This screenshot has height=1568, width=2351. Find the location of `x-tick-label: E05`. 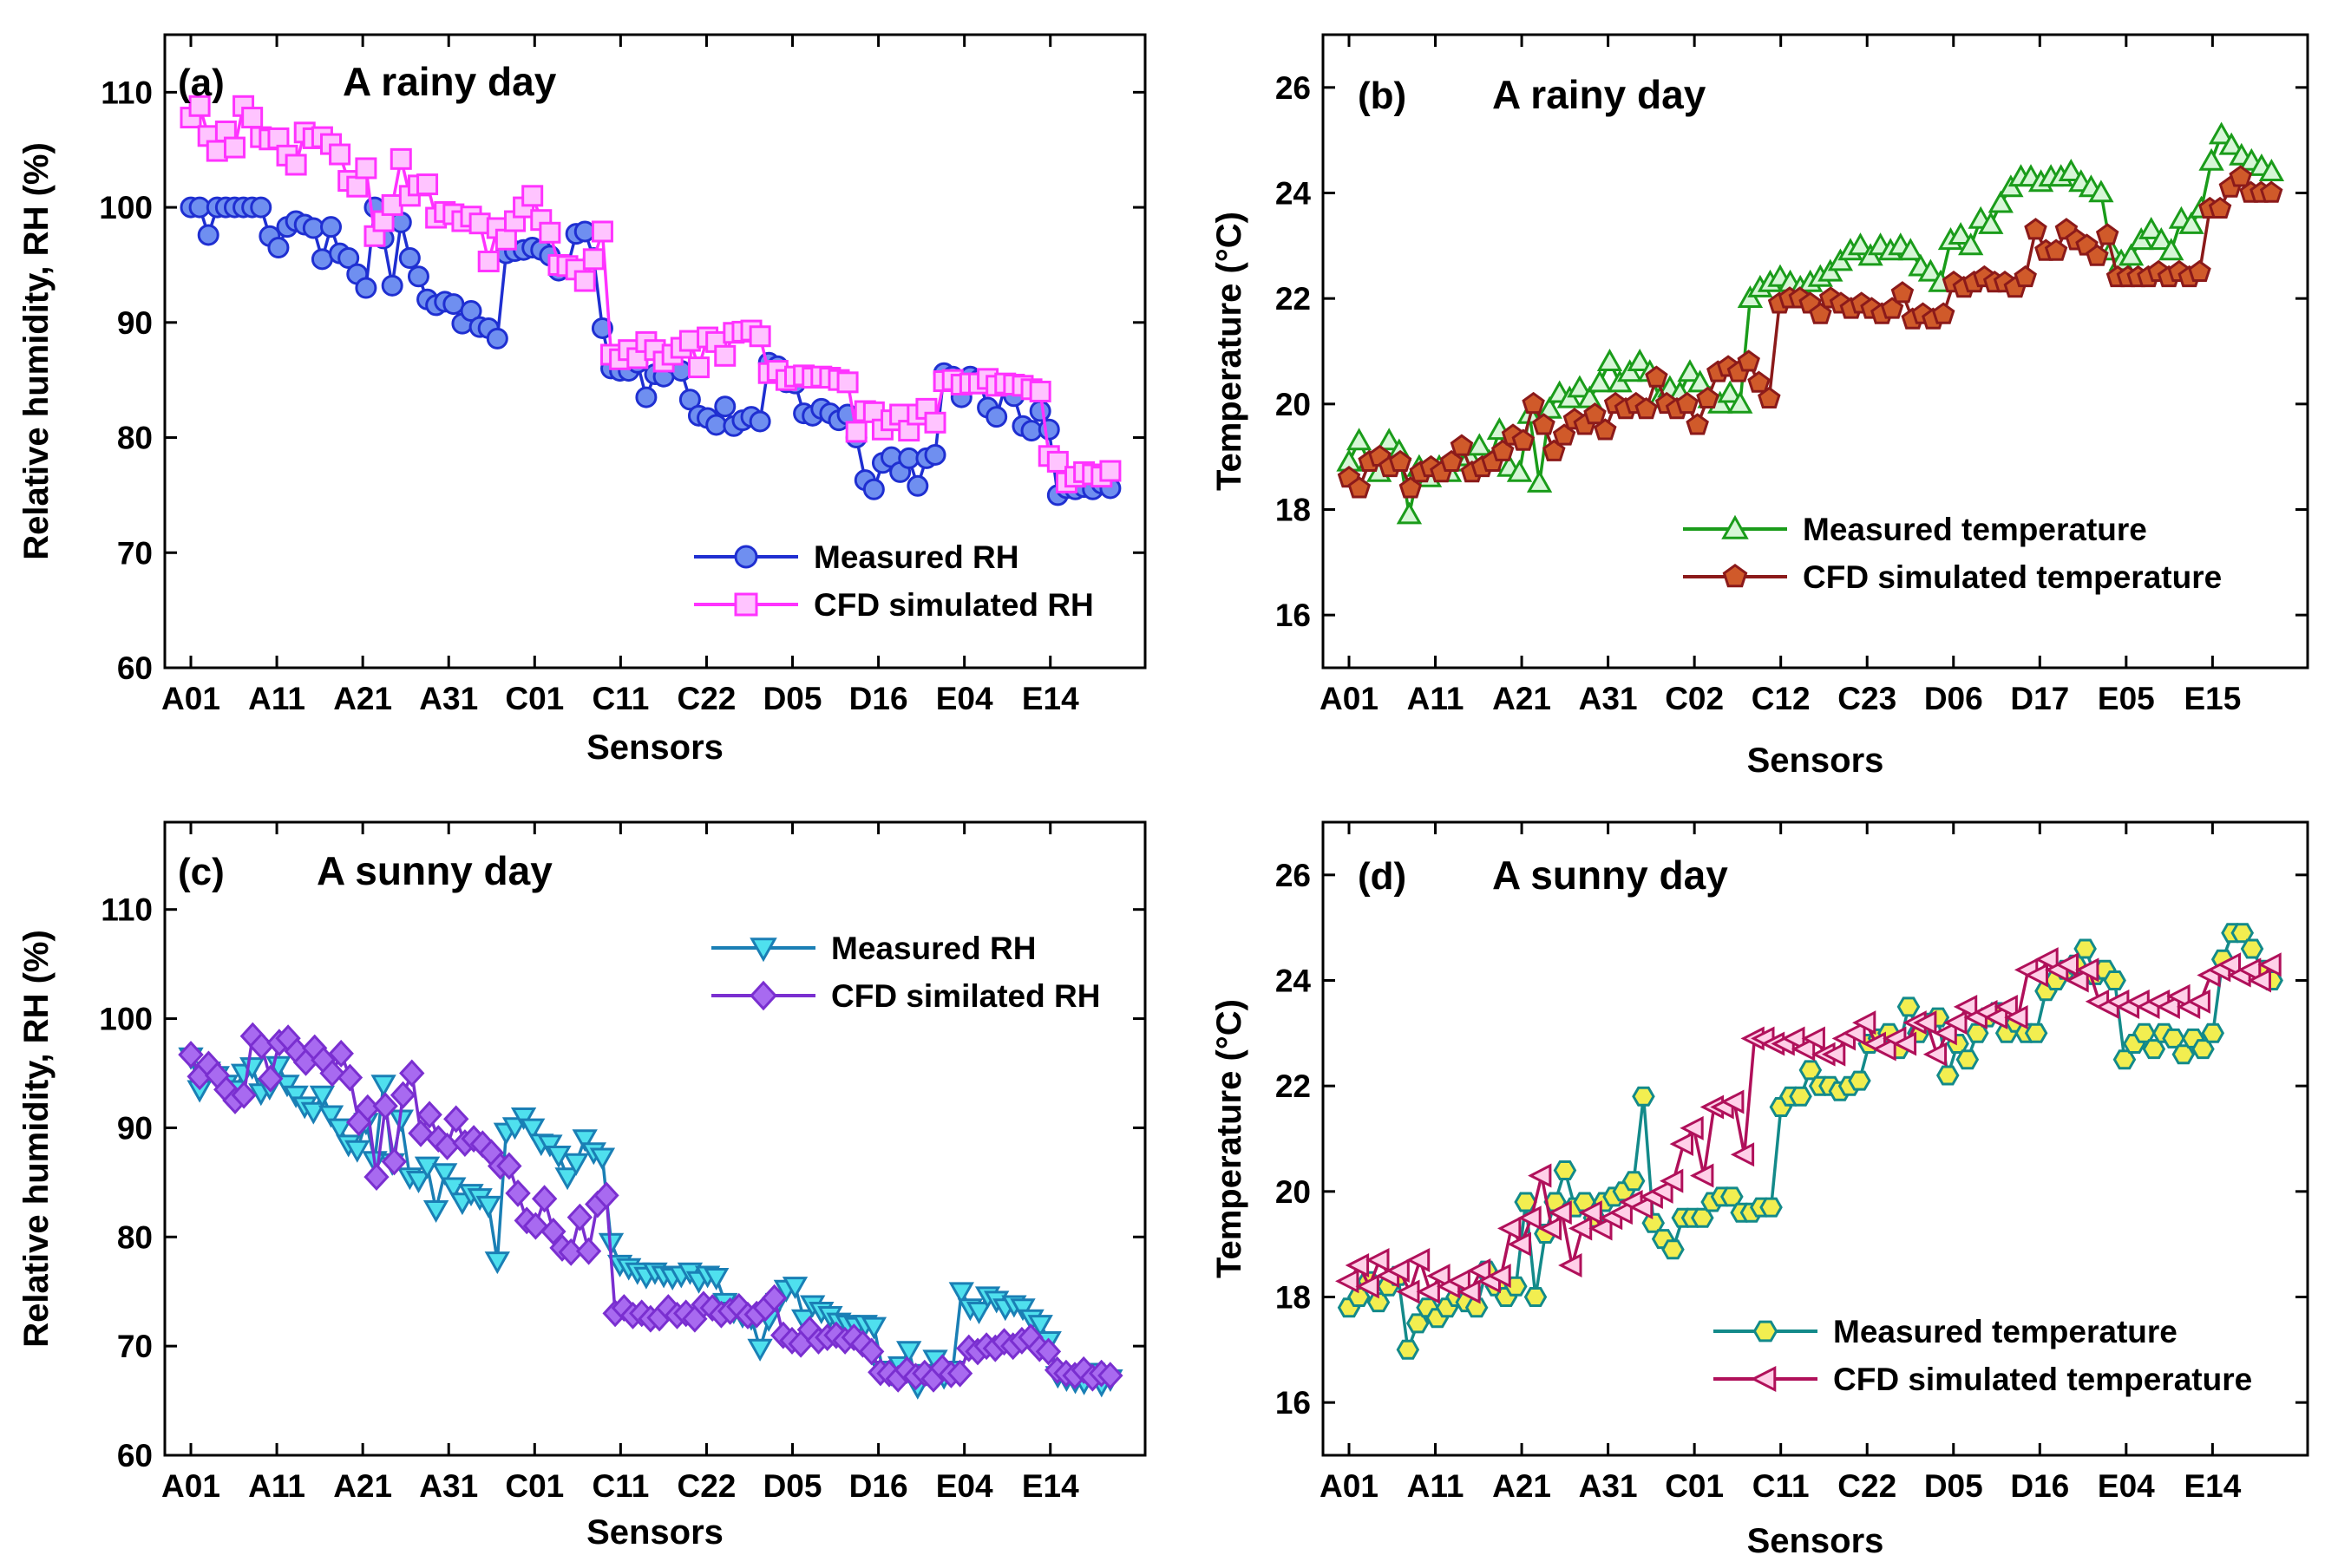

x-tick-label: E05 is located at coordinates (2127, 699).